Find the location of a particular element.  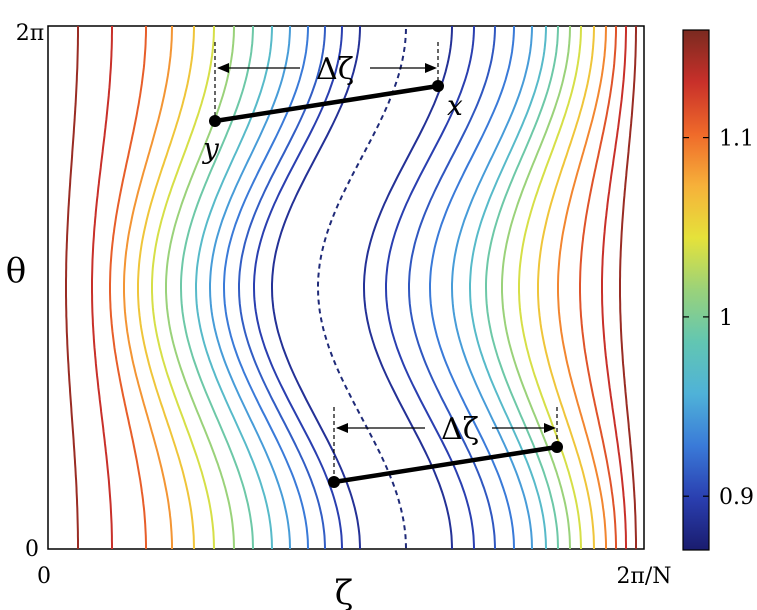

bottom-right-point-marker is located at coordinates (557, 447).